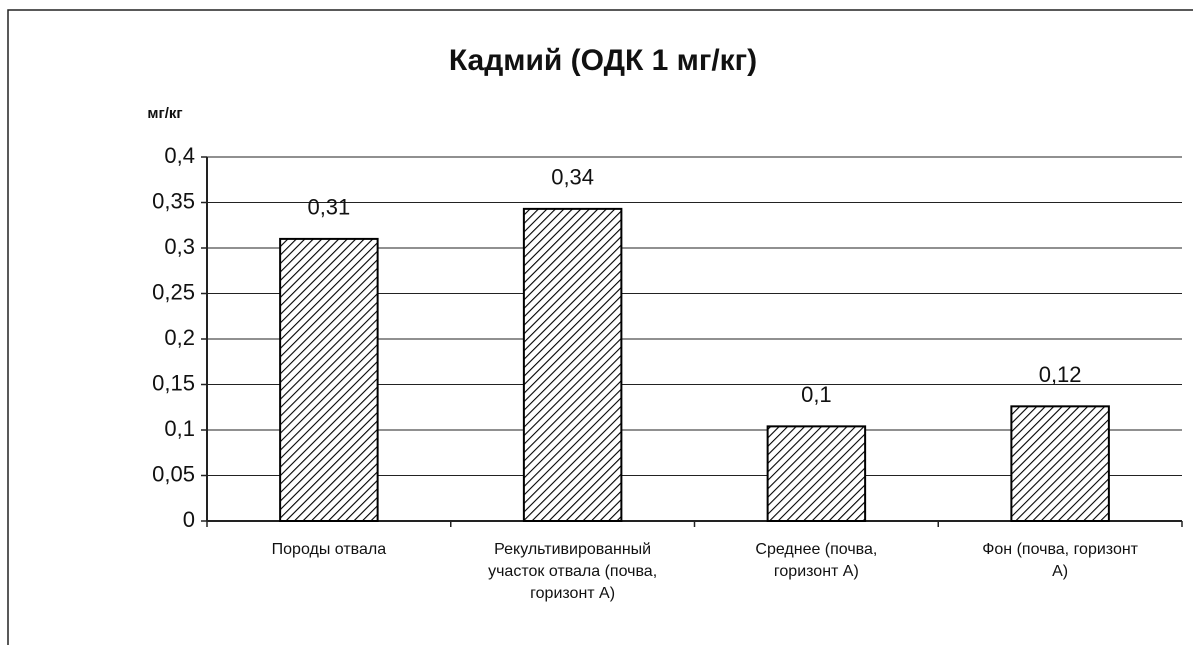 The image size is (1193, 645). I want to click on y-tick-label: 0,3, so click(179, 246).